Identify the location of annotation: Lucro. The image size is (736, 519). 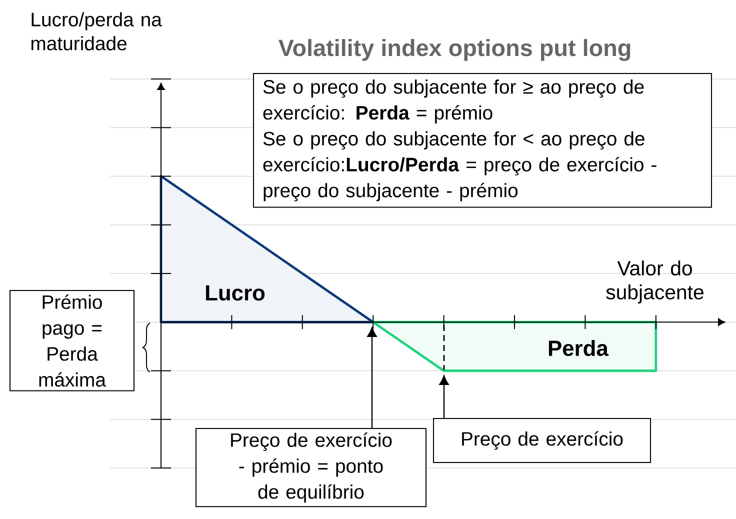
(235, 293).